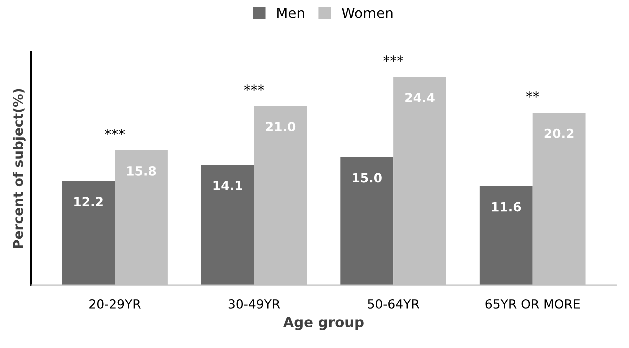 The height and width of the screenshot is (348, 629). What do you see at coordinates (19, 168) in the screenshot?
I see `y-axis-title: Percent of subject(%)` at bounding box center [19, 168].